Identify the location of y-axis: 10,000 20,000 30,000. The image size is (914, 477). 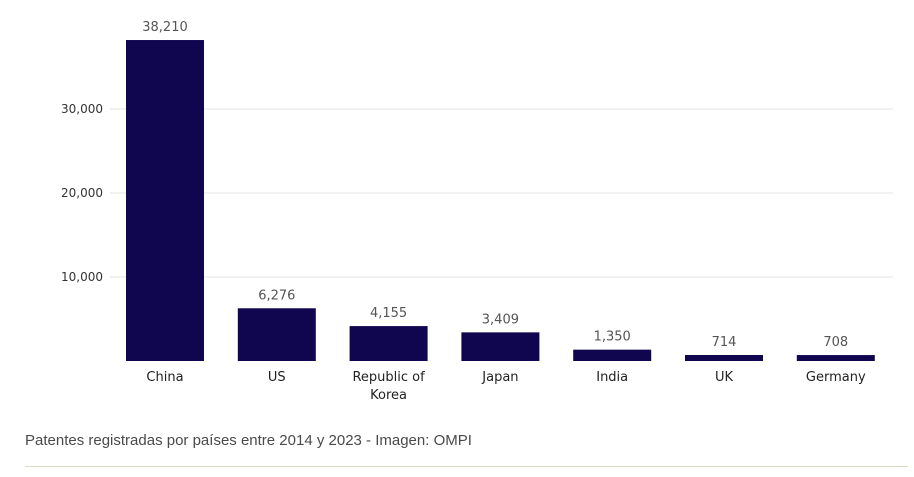
(82, 193).